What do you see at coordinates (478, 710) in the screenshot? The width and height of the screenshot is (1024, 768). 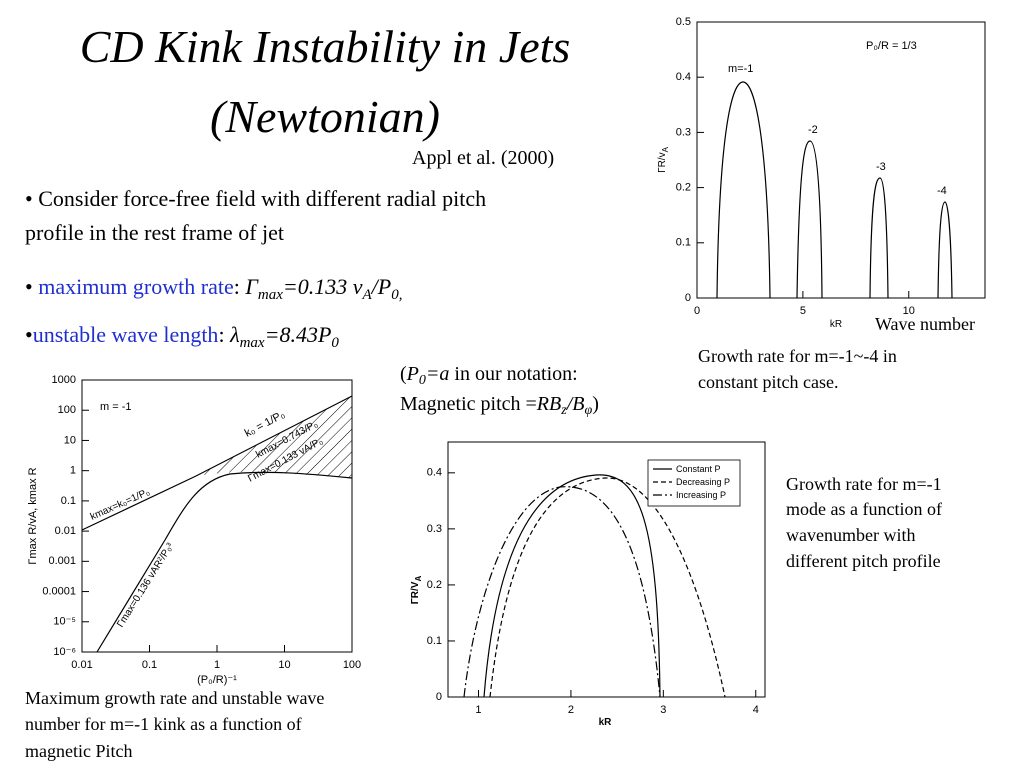 I see `x-tick-label: 1` at bounding box center [478, 710].